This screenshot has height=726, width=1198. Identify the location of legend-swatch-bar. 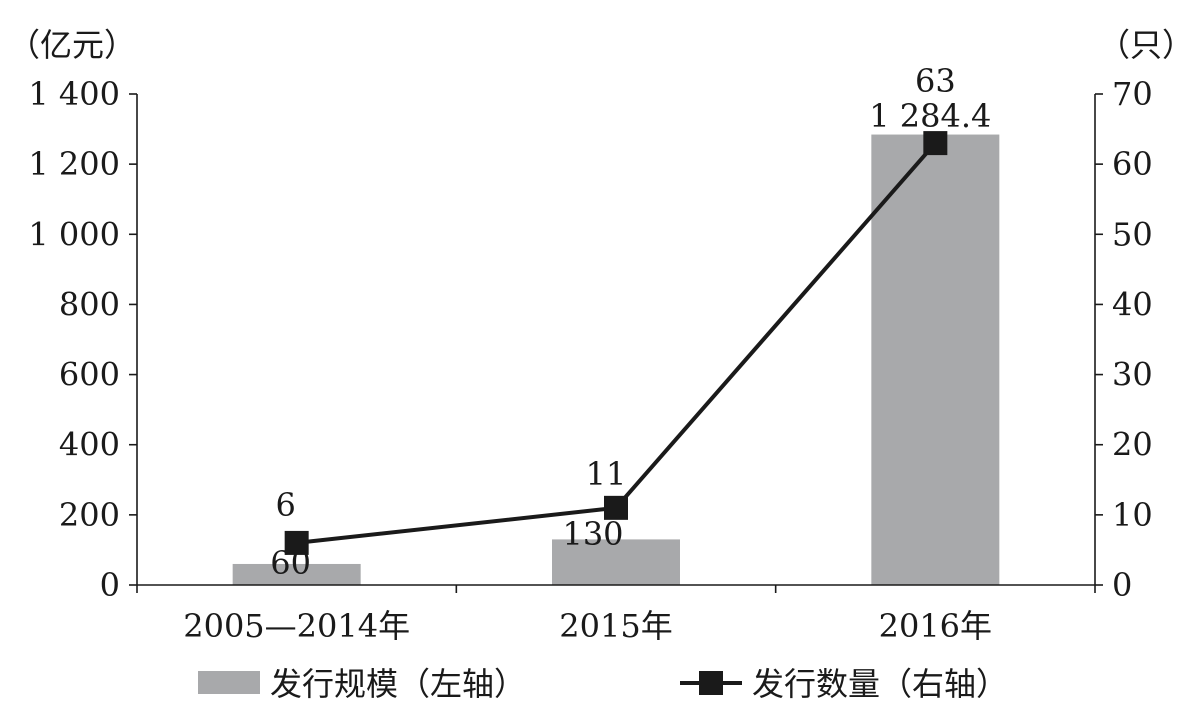
(229, 682).